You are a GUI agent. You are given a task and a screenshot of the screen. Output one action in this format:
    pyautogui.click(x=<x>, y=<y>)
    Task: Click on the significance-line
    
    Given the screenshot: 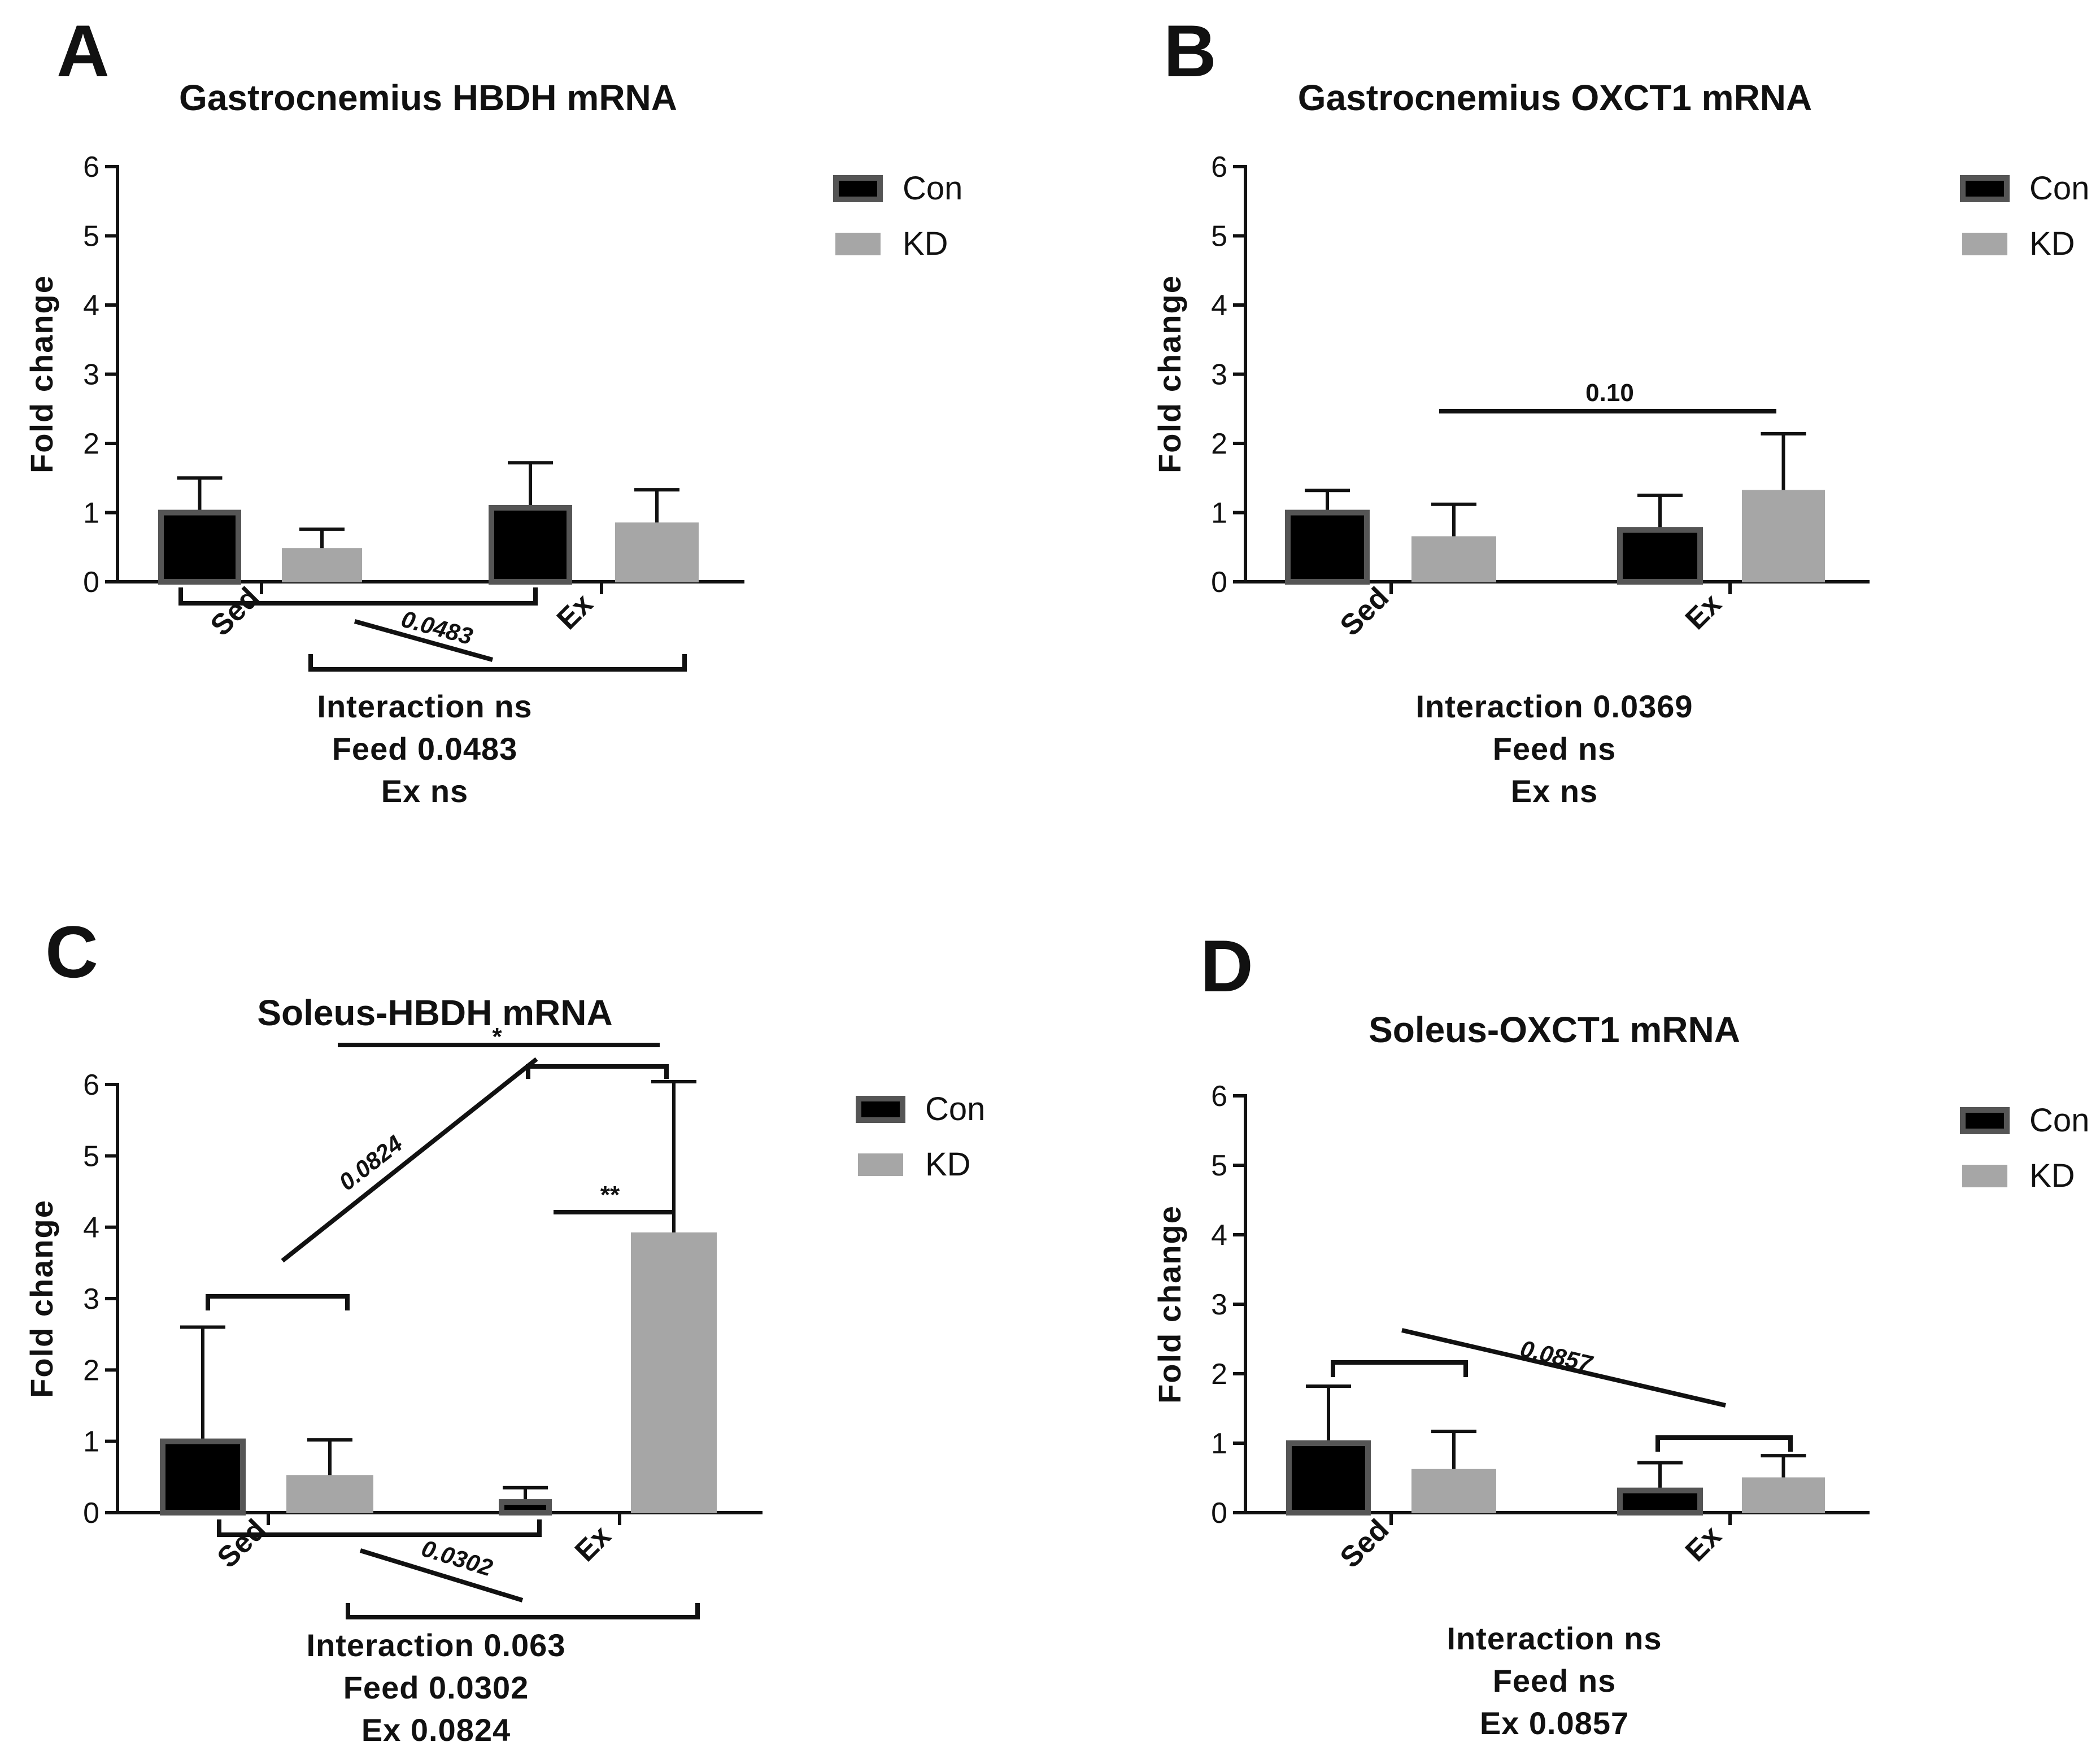 What is the action you would take?
    pyautogui.click(x=1563, y=1368)
    